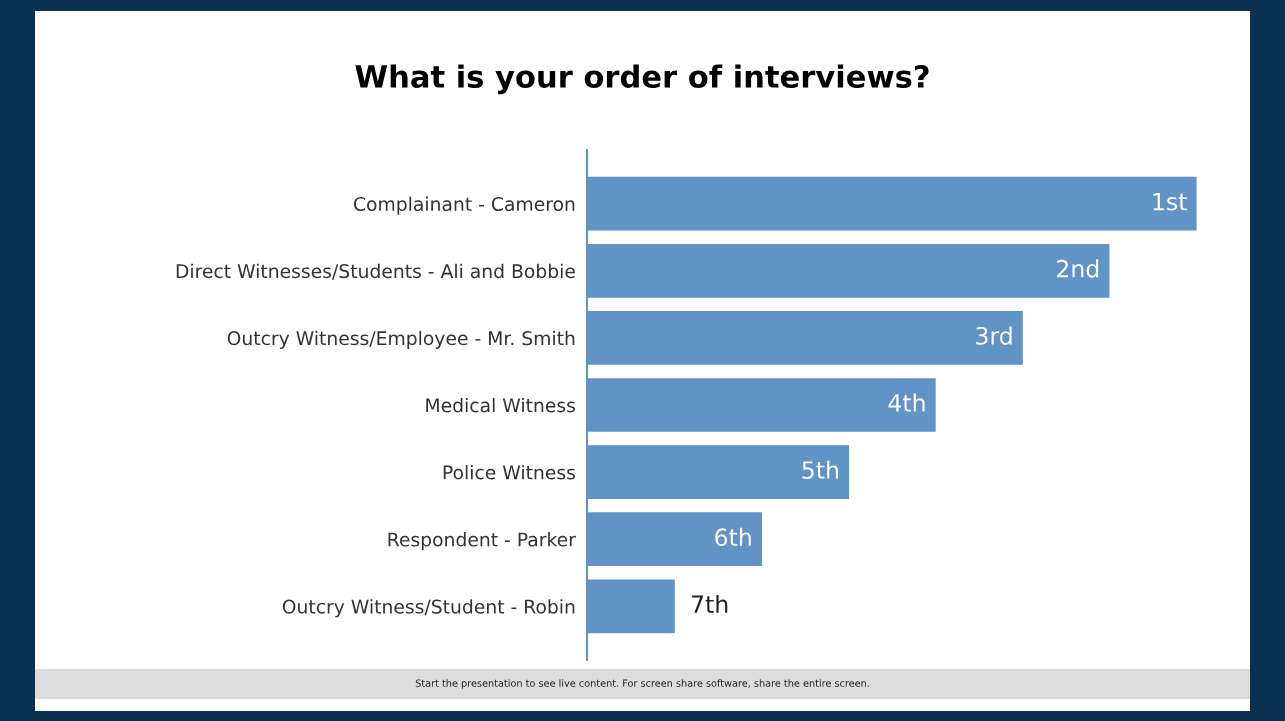 The image size is (1285, 721). What do you see at coordinates (820, 469) in the screenshot?
I see `annotation: 5th` at bounding box center [820, 469].